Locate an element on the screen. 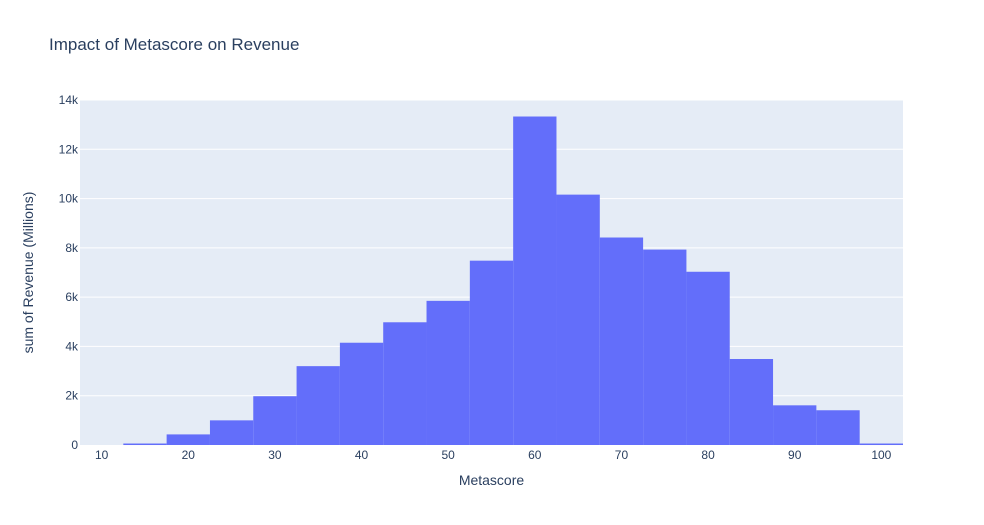  x-tick-label: 10 is located at coordinates (102, 455).